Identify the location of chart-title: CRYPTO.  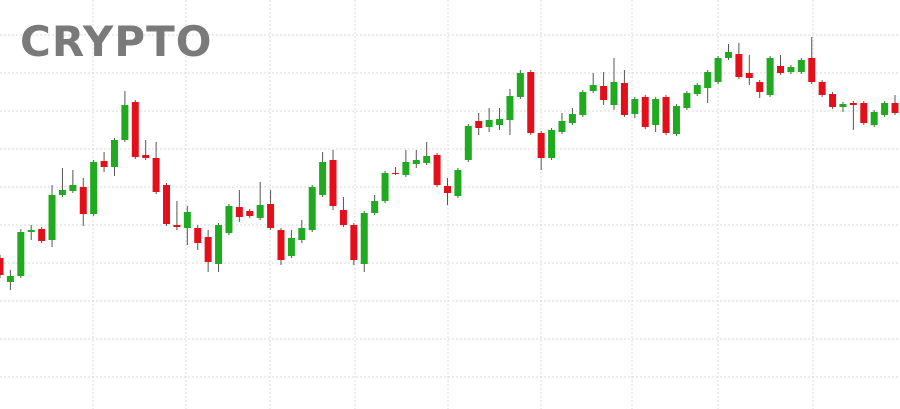
(116, 41).